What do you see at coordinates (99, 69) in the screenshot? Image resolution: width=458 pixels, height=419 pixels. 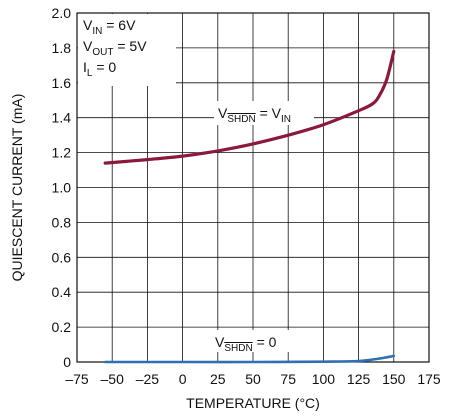 I see `condition-il: IL = 0` at bounding box center [99, 69].